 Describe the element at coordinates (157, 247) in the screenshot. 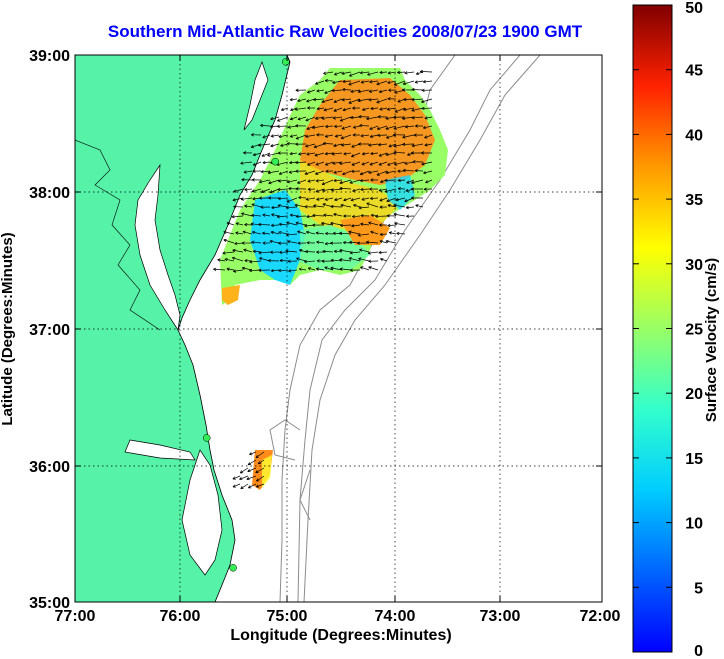

I see `chesapeake-bay` at that location.